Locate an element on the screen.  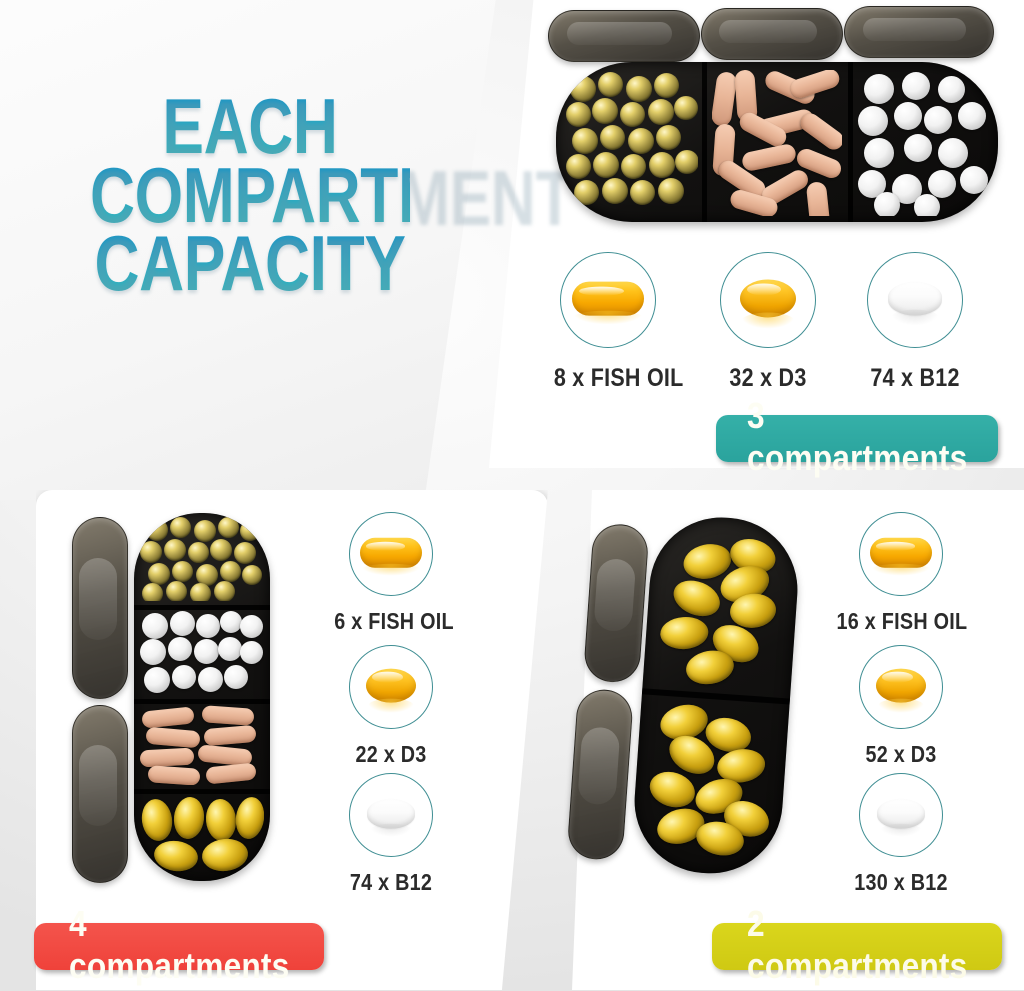
pill-organizer-2-compartments is located at coordinates (696, 695).